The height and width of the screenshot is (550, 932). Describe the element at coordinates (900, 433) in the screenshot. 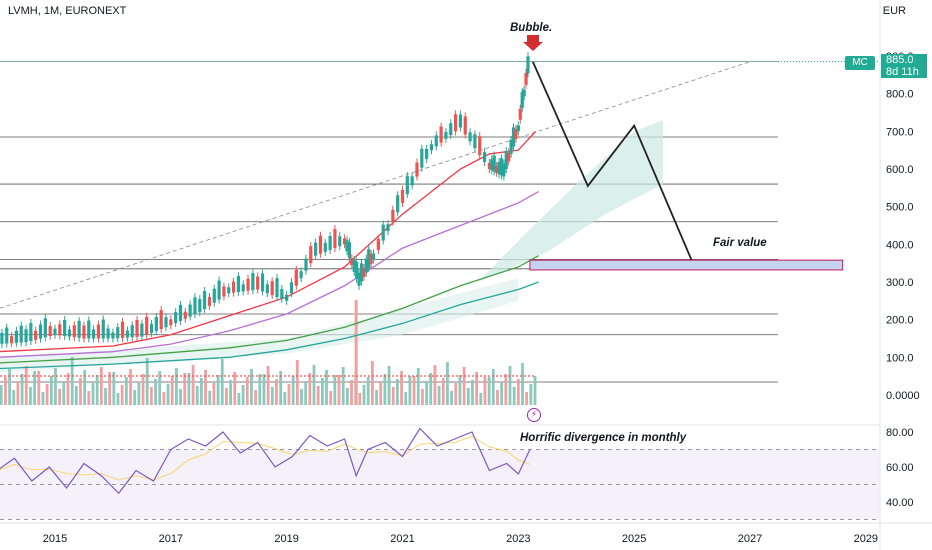

I see `rsi-tick-label: 80.00` at that location.